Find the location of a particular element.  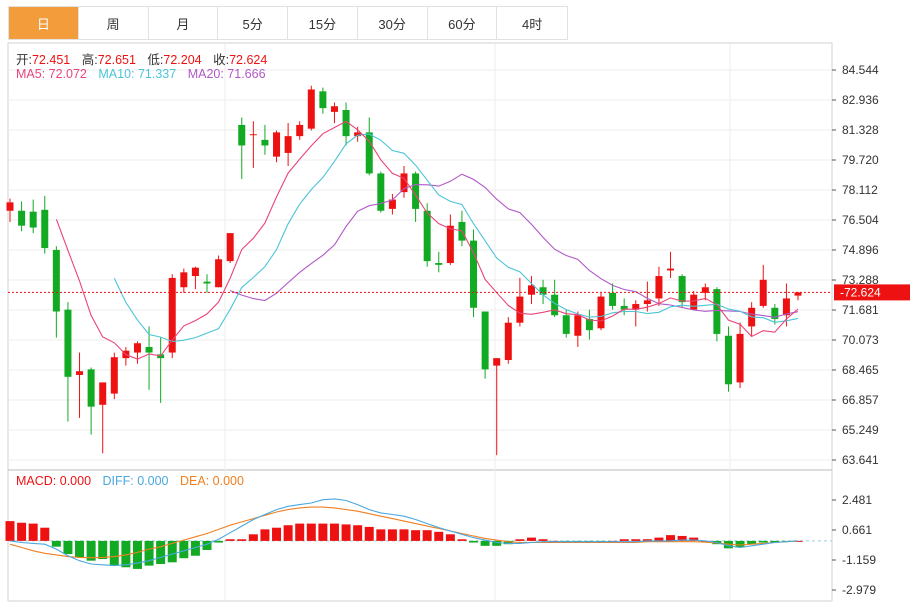

last-price-label: -72.624 is located at coordinates (860, 292).